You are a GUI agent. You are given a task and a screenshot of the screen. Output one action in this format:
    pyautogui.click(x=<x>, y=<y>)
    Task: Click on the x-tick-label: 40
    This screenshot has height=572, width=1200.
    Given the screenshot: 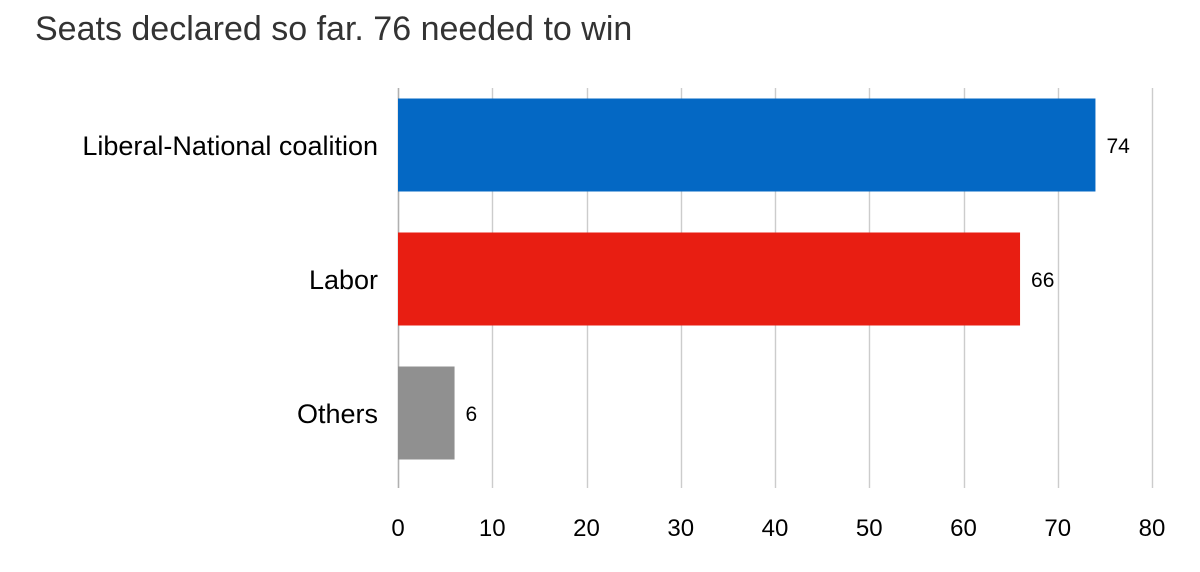 What is the action you would take?
    pyautogui.click(x=775, y=528)
    